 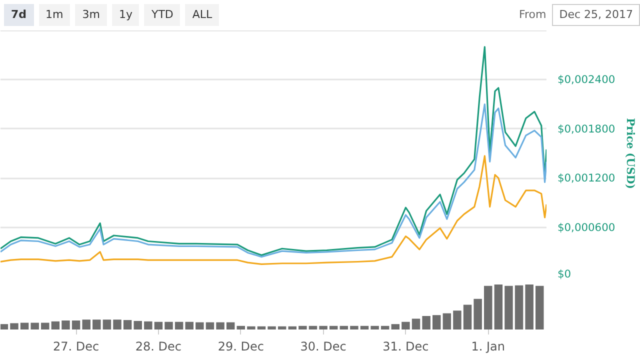 I want to click on text: From, so click(x=532, y=14).